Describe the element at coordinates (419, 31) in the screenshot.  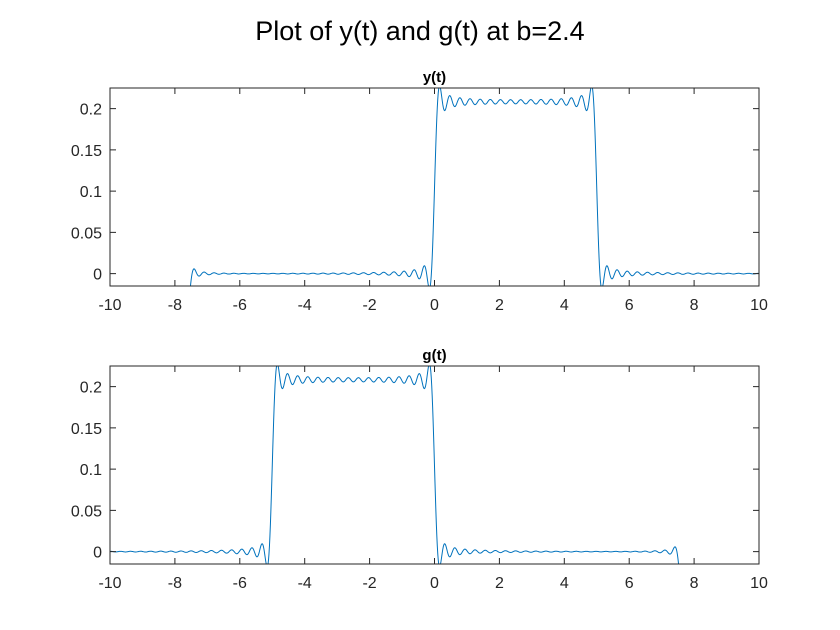
I see `figure-title: Plot of y(t) and g(t) at b=2.4` at that location.